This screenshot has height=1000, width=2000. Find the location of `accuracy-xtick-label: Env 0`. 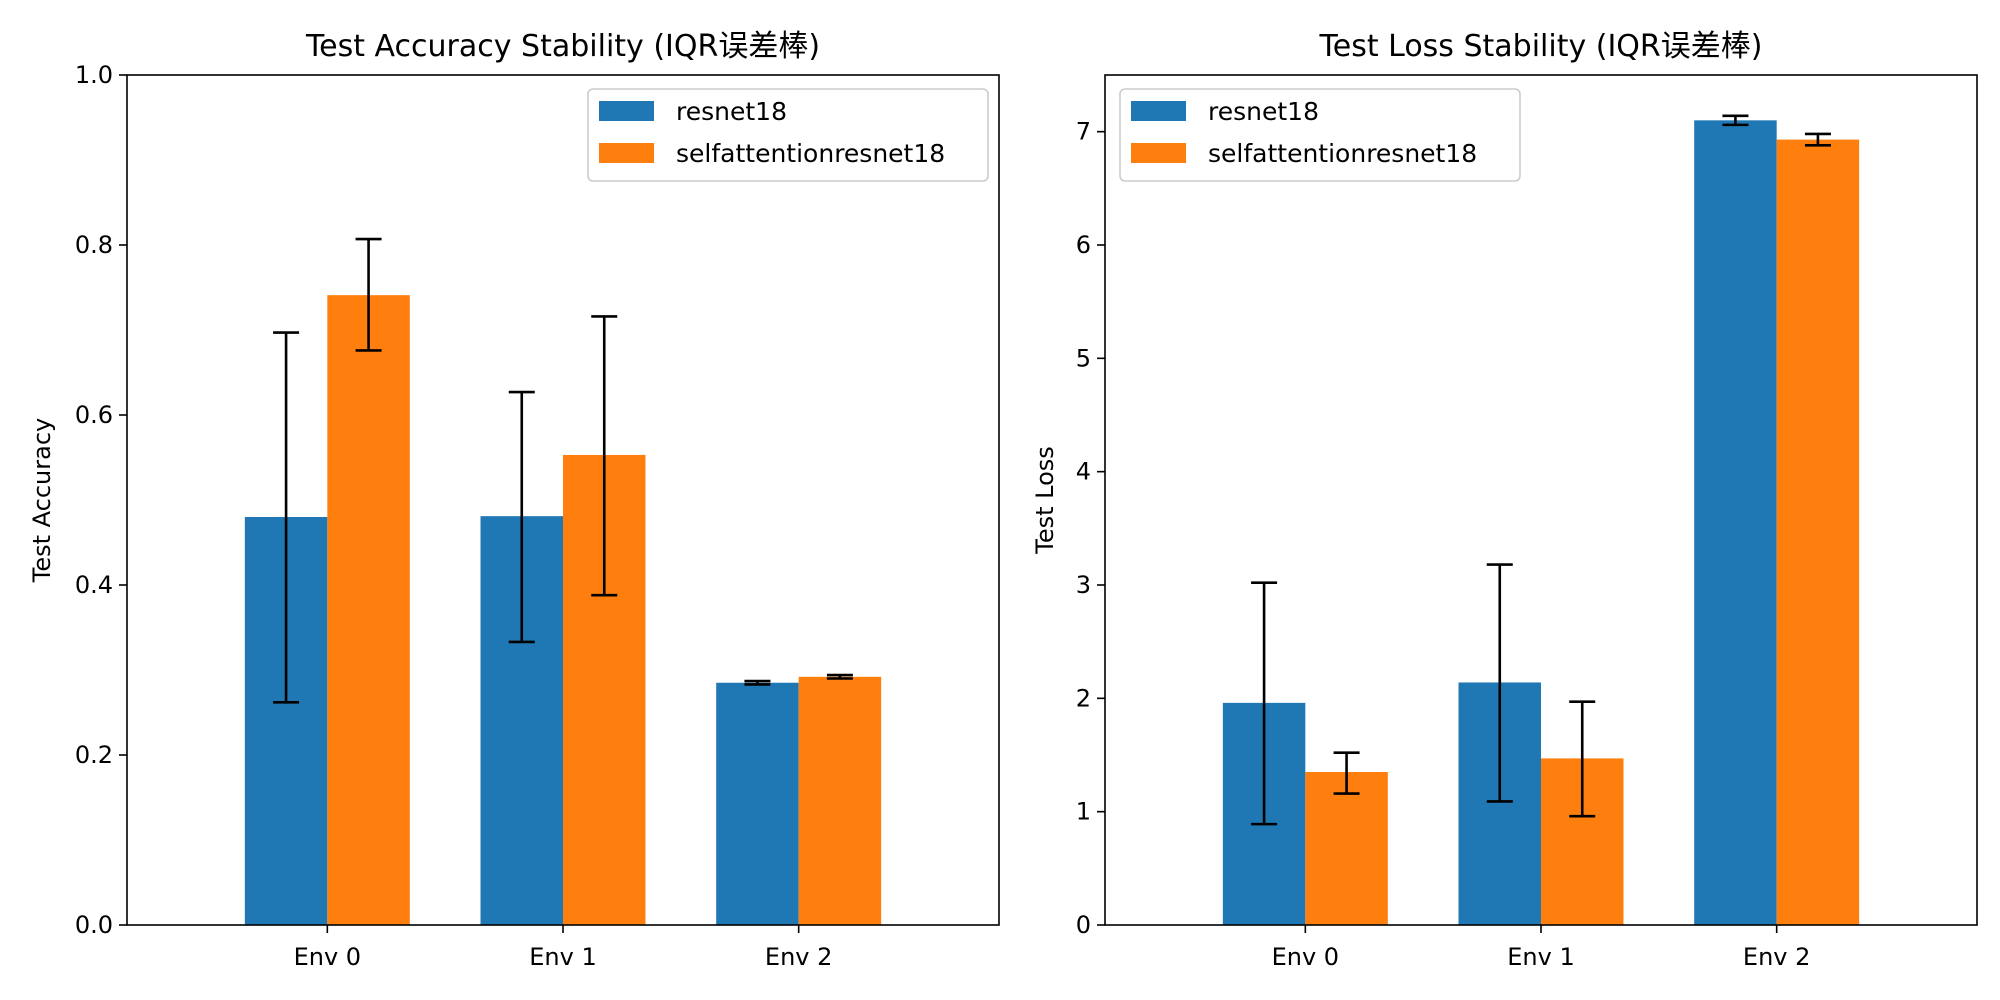

accuracy-xtick-label: Env 0 is located at coordinates (327, 957).